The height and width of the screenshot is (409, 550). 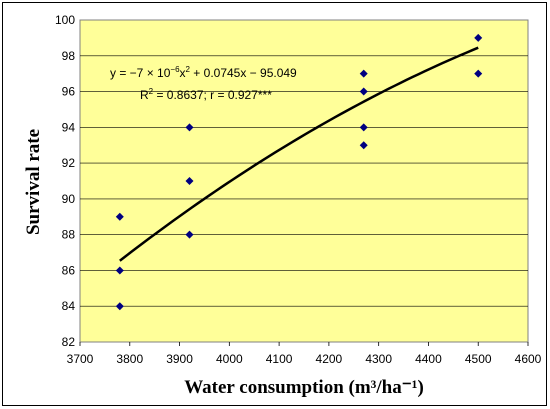 What do you see at coordinates (69, 56) in the screenshot?
I see `y-tick-label: 98` at bounding box center [69, 56].